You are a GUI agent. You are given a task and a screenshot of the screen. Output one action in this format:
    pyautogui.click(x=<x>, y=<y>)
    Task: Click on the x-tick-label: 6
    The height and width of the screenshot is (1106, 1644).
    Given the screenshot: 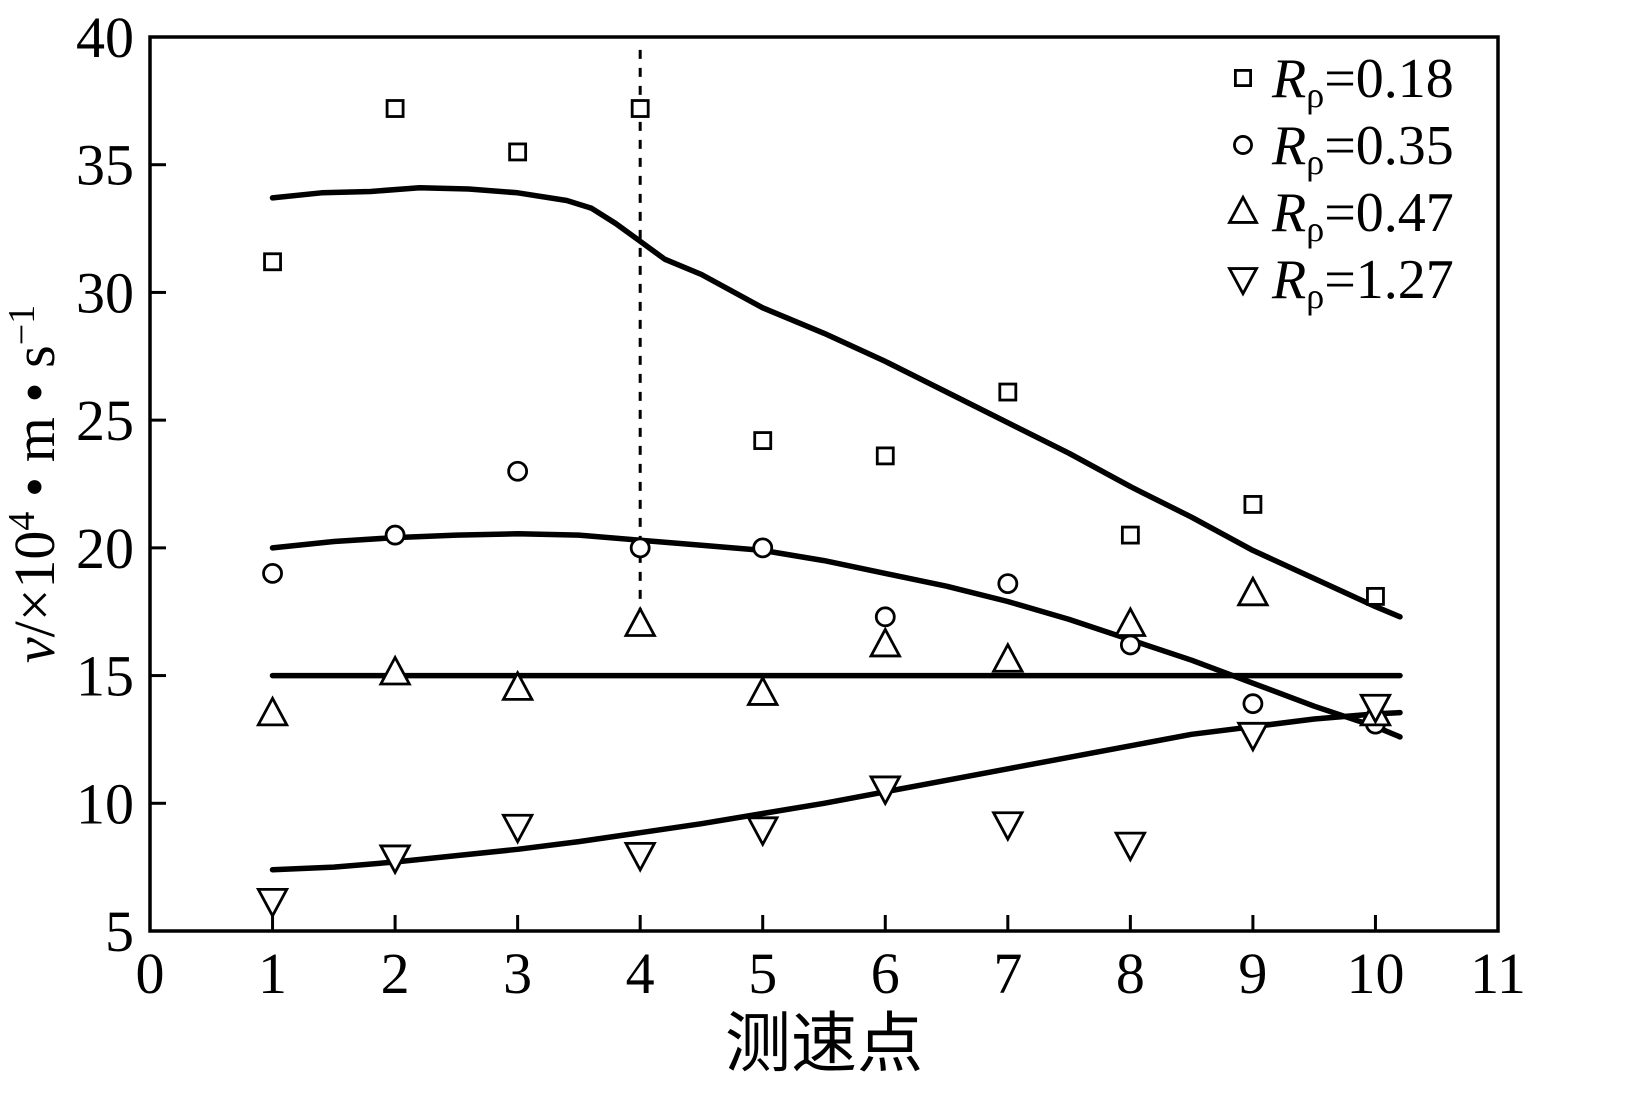 What is the action you would take?
    pyautogui.click(x=885, y=973)
    